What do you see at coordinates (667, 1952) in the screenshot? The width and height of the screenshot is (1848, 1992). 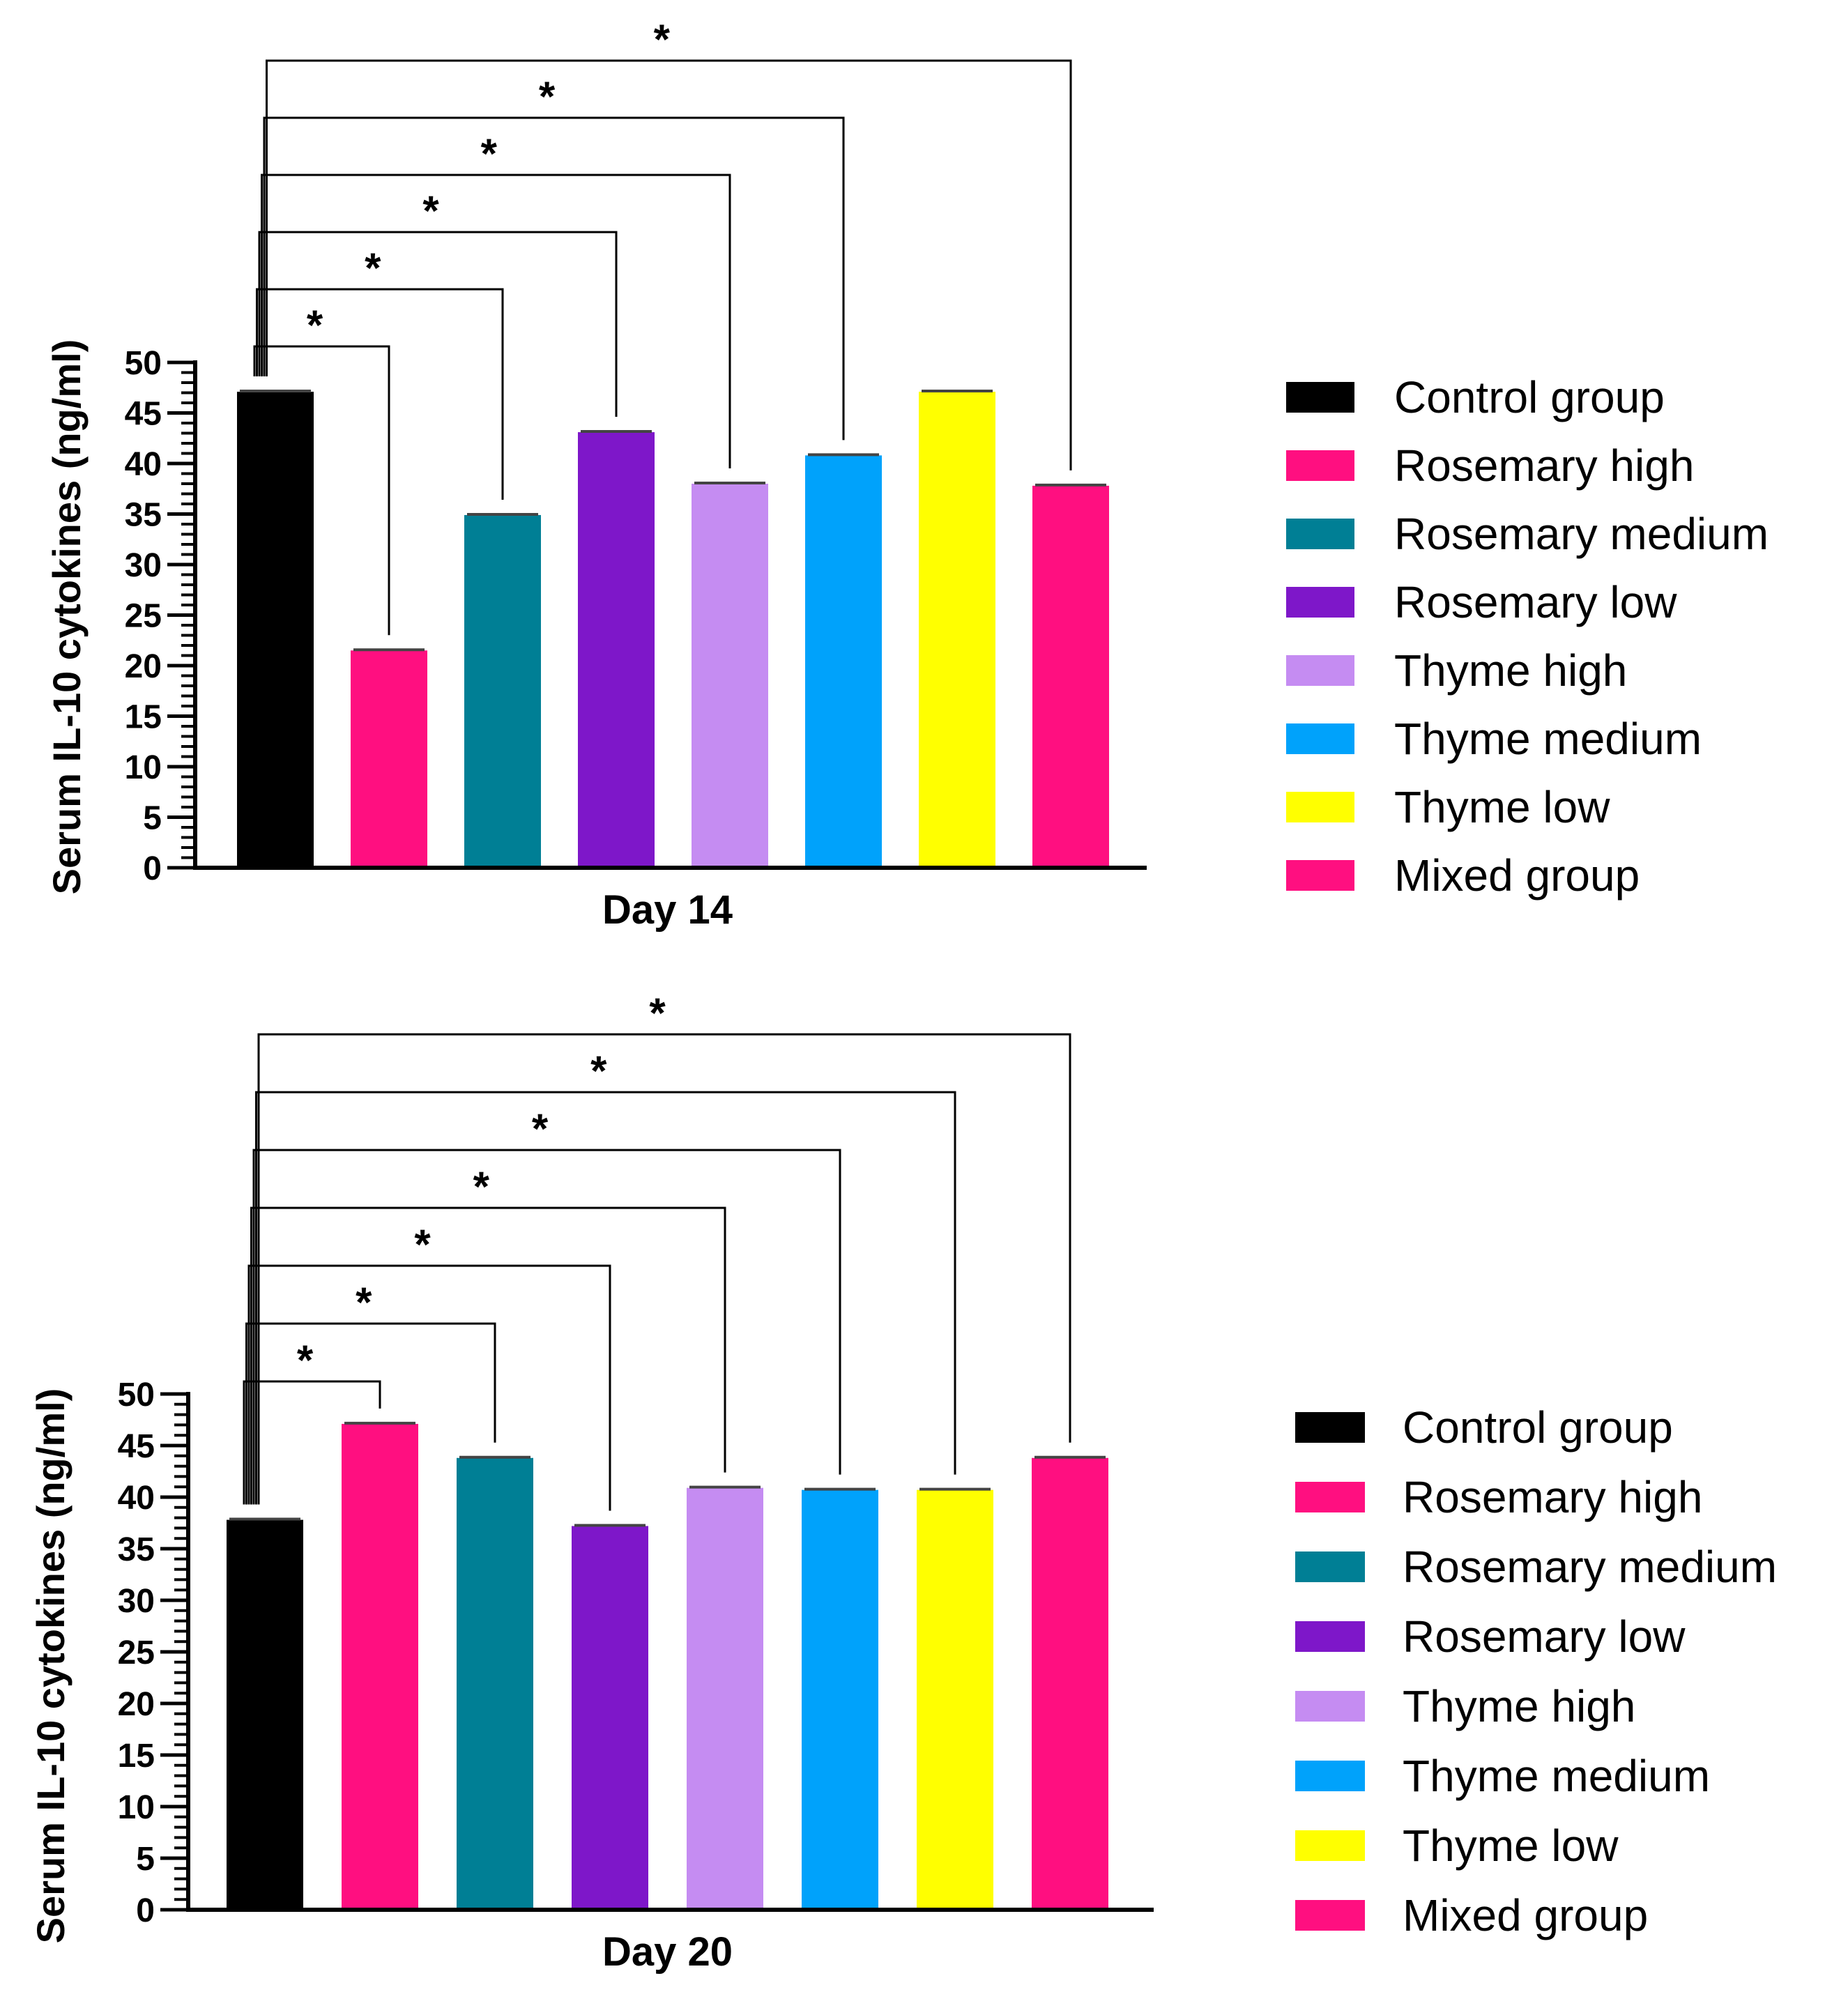 I see `x-axis-title: Day 20` at bounding box center [667, 1952].